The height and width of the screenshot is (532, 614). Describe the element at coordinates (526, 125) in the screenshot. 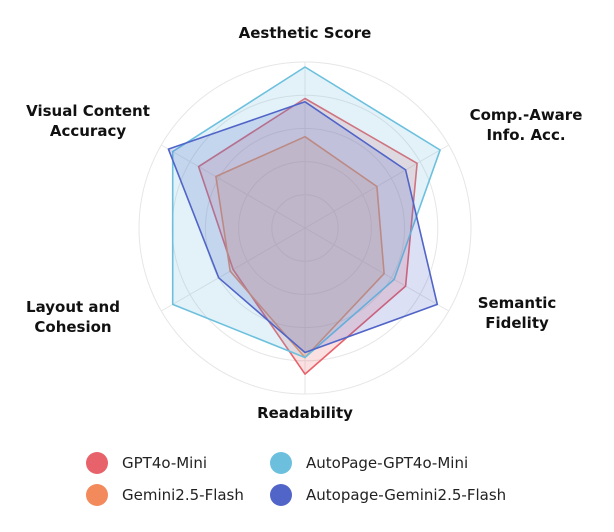

I see `axis-label: Comp.-Aware Info. Acc.` at that location.